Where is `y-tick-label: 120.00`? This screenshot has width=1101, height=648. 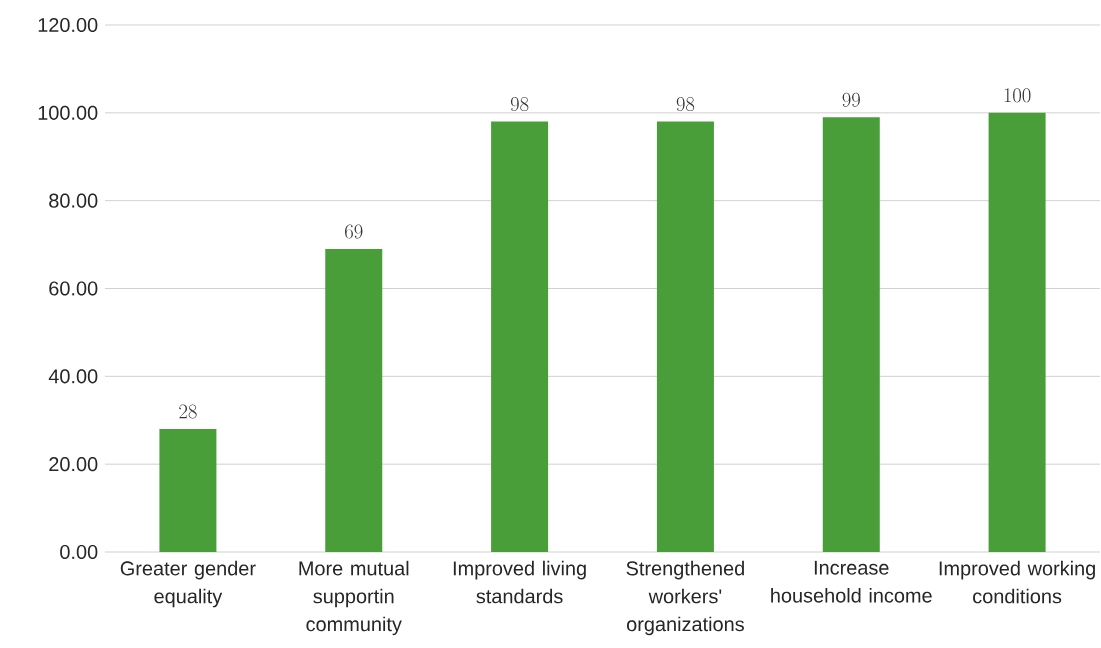
y-tick-label: 120.00 is located at coordinates (68, 25).